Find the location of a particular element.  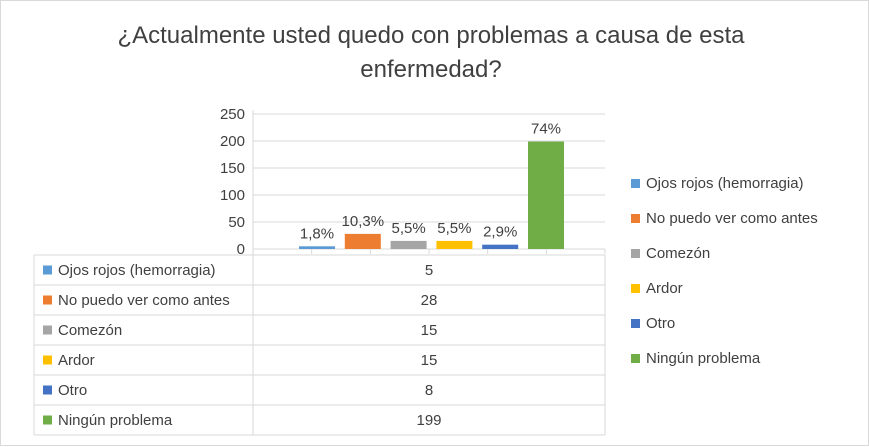

table-category-label-5: Ningún problema is located at coordinates (115, 420).